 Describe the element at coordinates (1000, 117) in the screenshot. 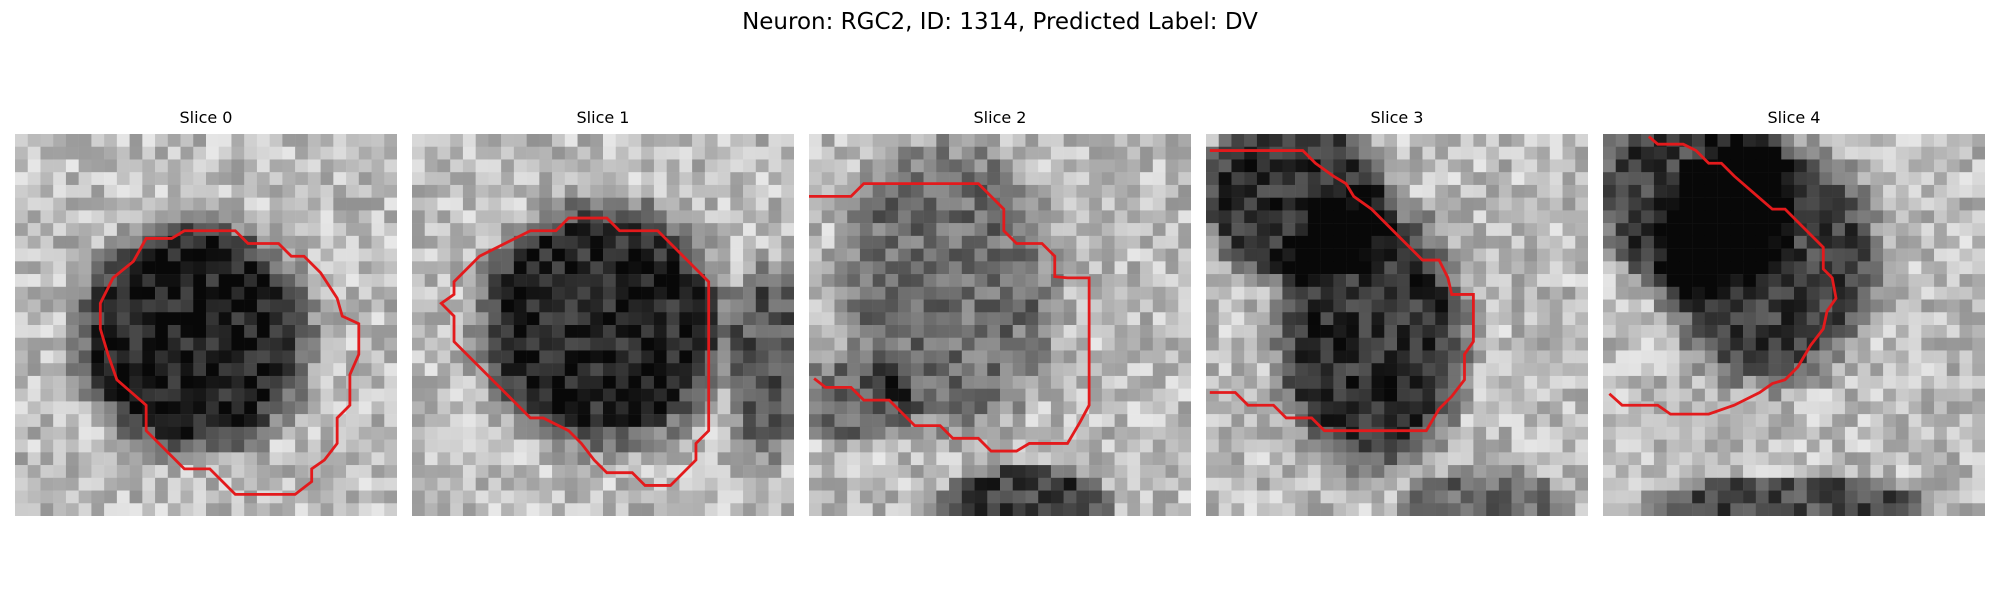

I see `slice-title: Slice 2` at that location.